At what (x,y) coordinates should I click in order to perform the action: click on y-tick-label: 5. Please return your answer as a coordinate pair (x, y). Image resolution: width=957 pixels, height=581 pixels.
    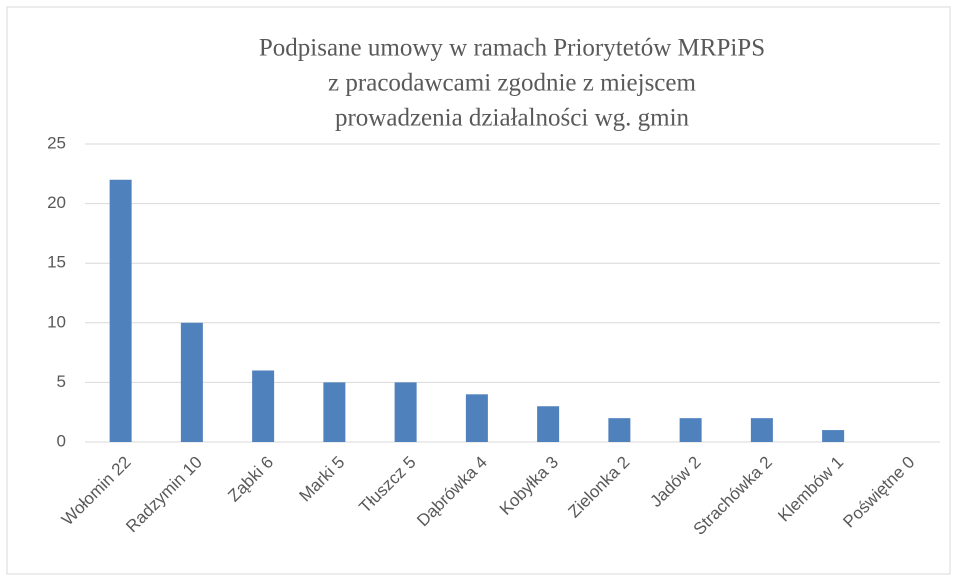
    Looking at the image, I should click on (61, 381).